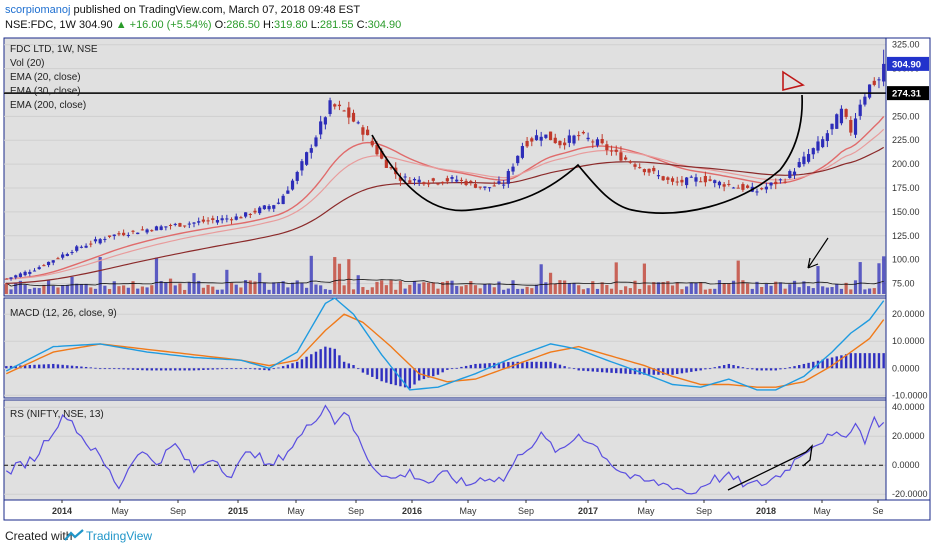 The width and height of the screenshot is (932, 550). Describe the element at coordinates (908, 407) in the screenshot. I see `rs-tick-label: 40.0000` at that location.